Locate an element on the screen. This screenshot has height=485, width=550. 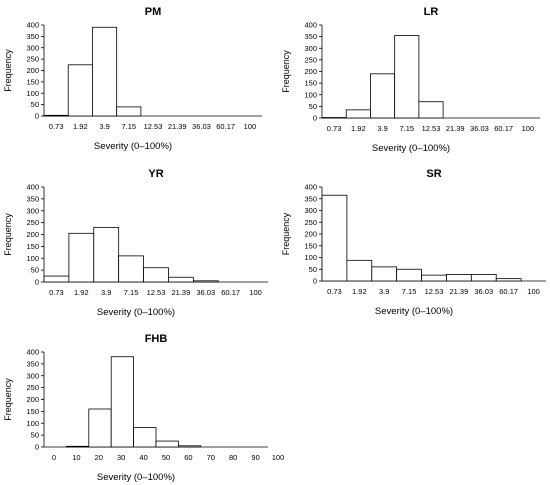
chart-lr-x-tick-label: 3.9 is located at coordinates (382, 128).